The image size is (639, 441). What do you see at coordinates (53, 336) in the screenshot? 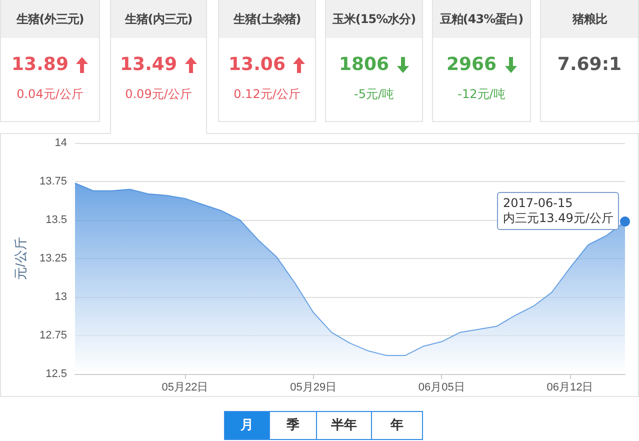
I see `y-tick-label: 12.75` at bounding box center [53, 336].